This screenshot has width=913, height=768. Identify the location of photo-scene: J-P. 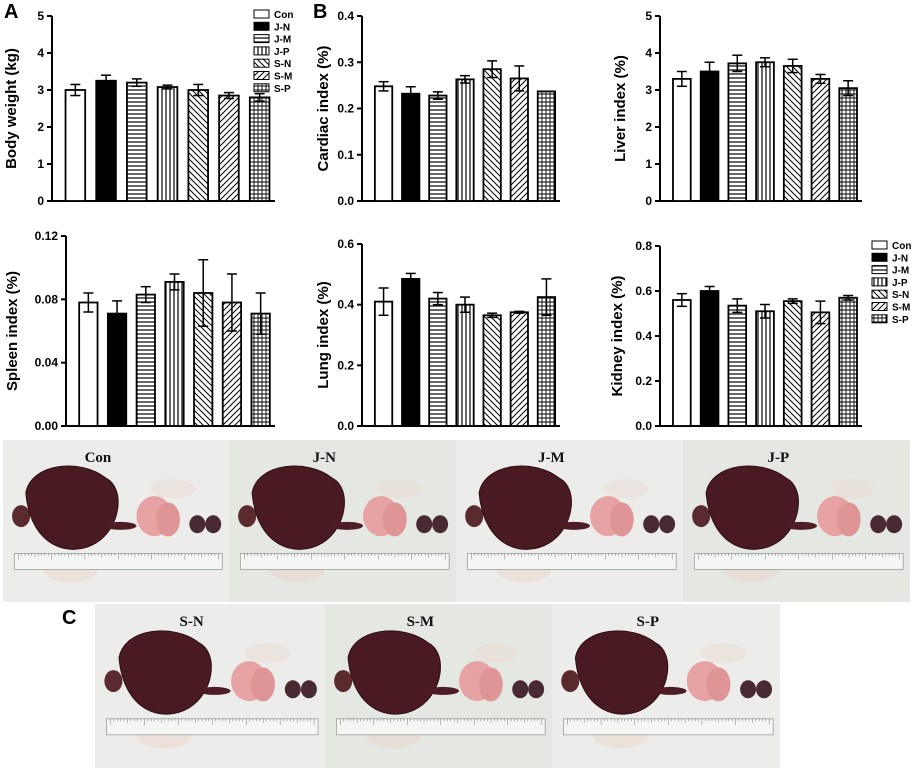
(796, 521).